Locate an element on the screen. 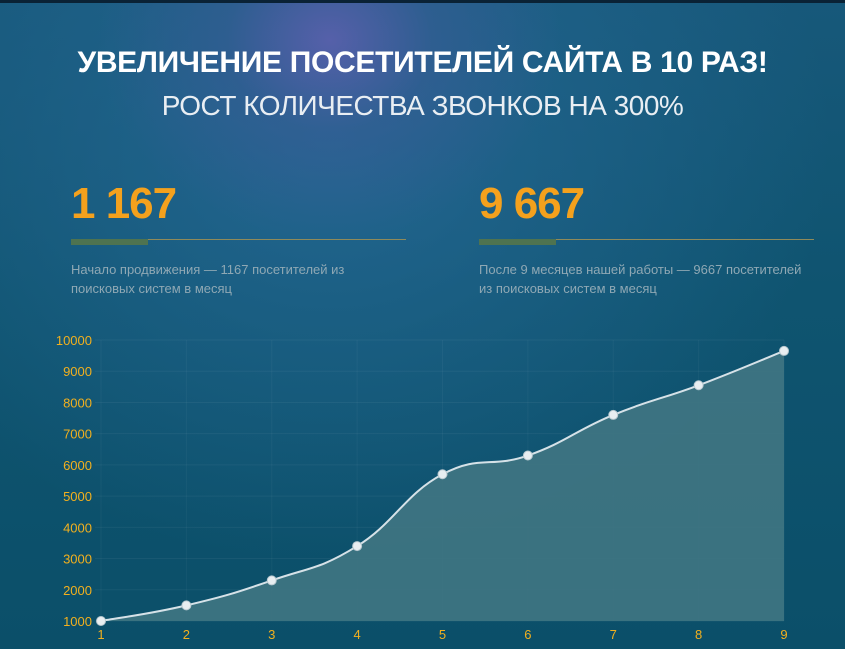 Image resolution: width=845 pixels, height=649 pixels. stat-result-progress-fill is located at coordinates (518, 242).